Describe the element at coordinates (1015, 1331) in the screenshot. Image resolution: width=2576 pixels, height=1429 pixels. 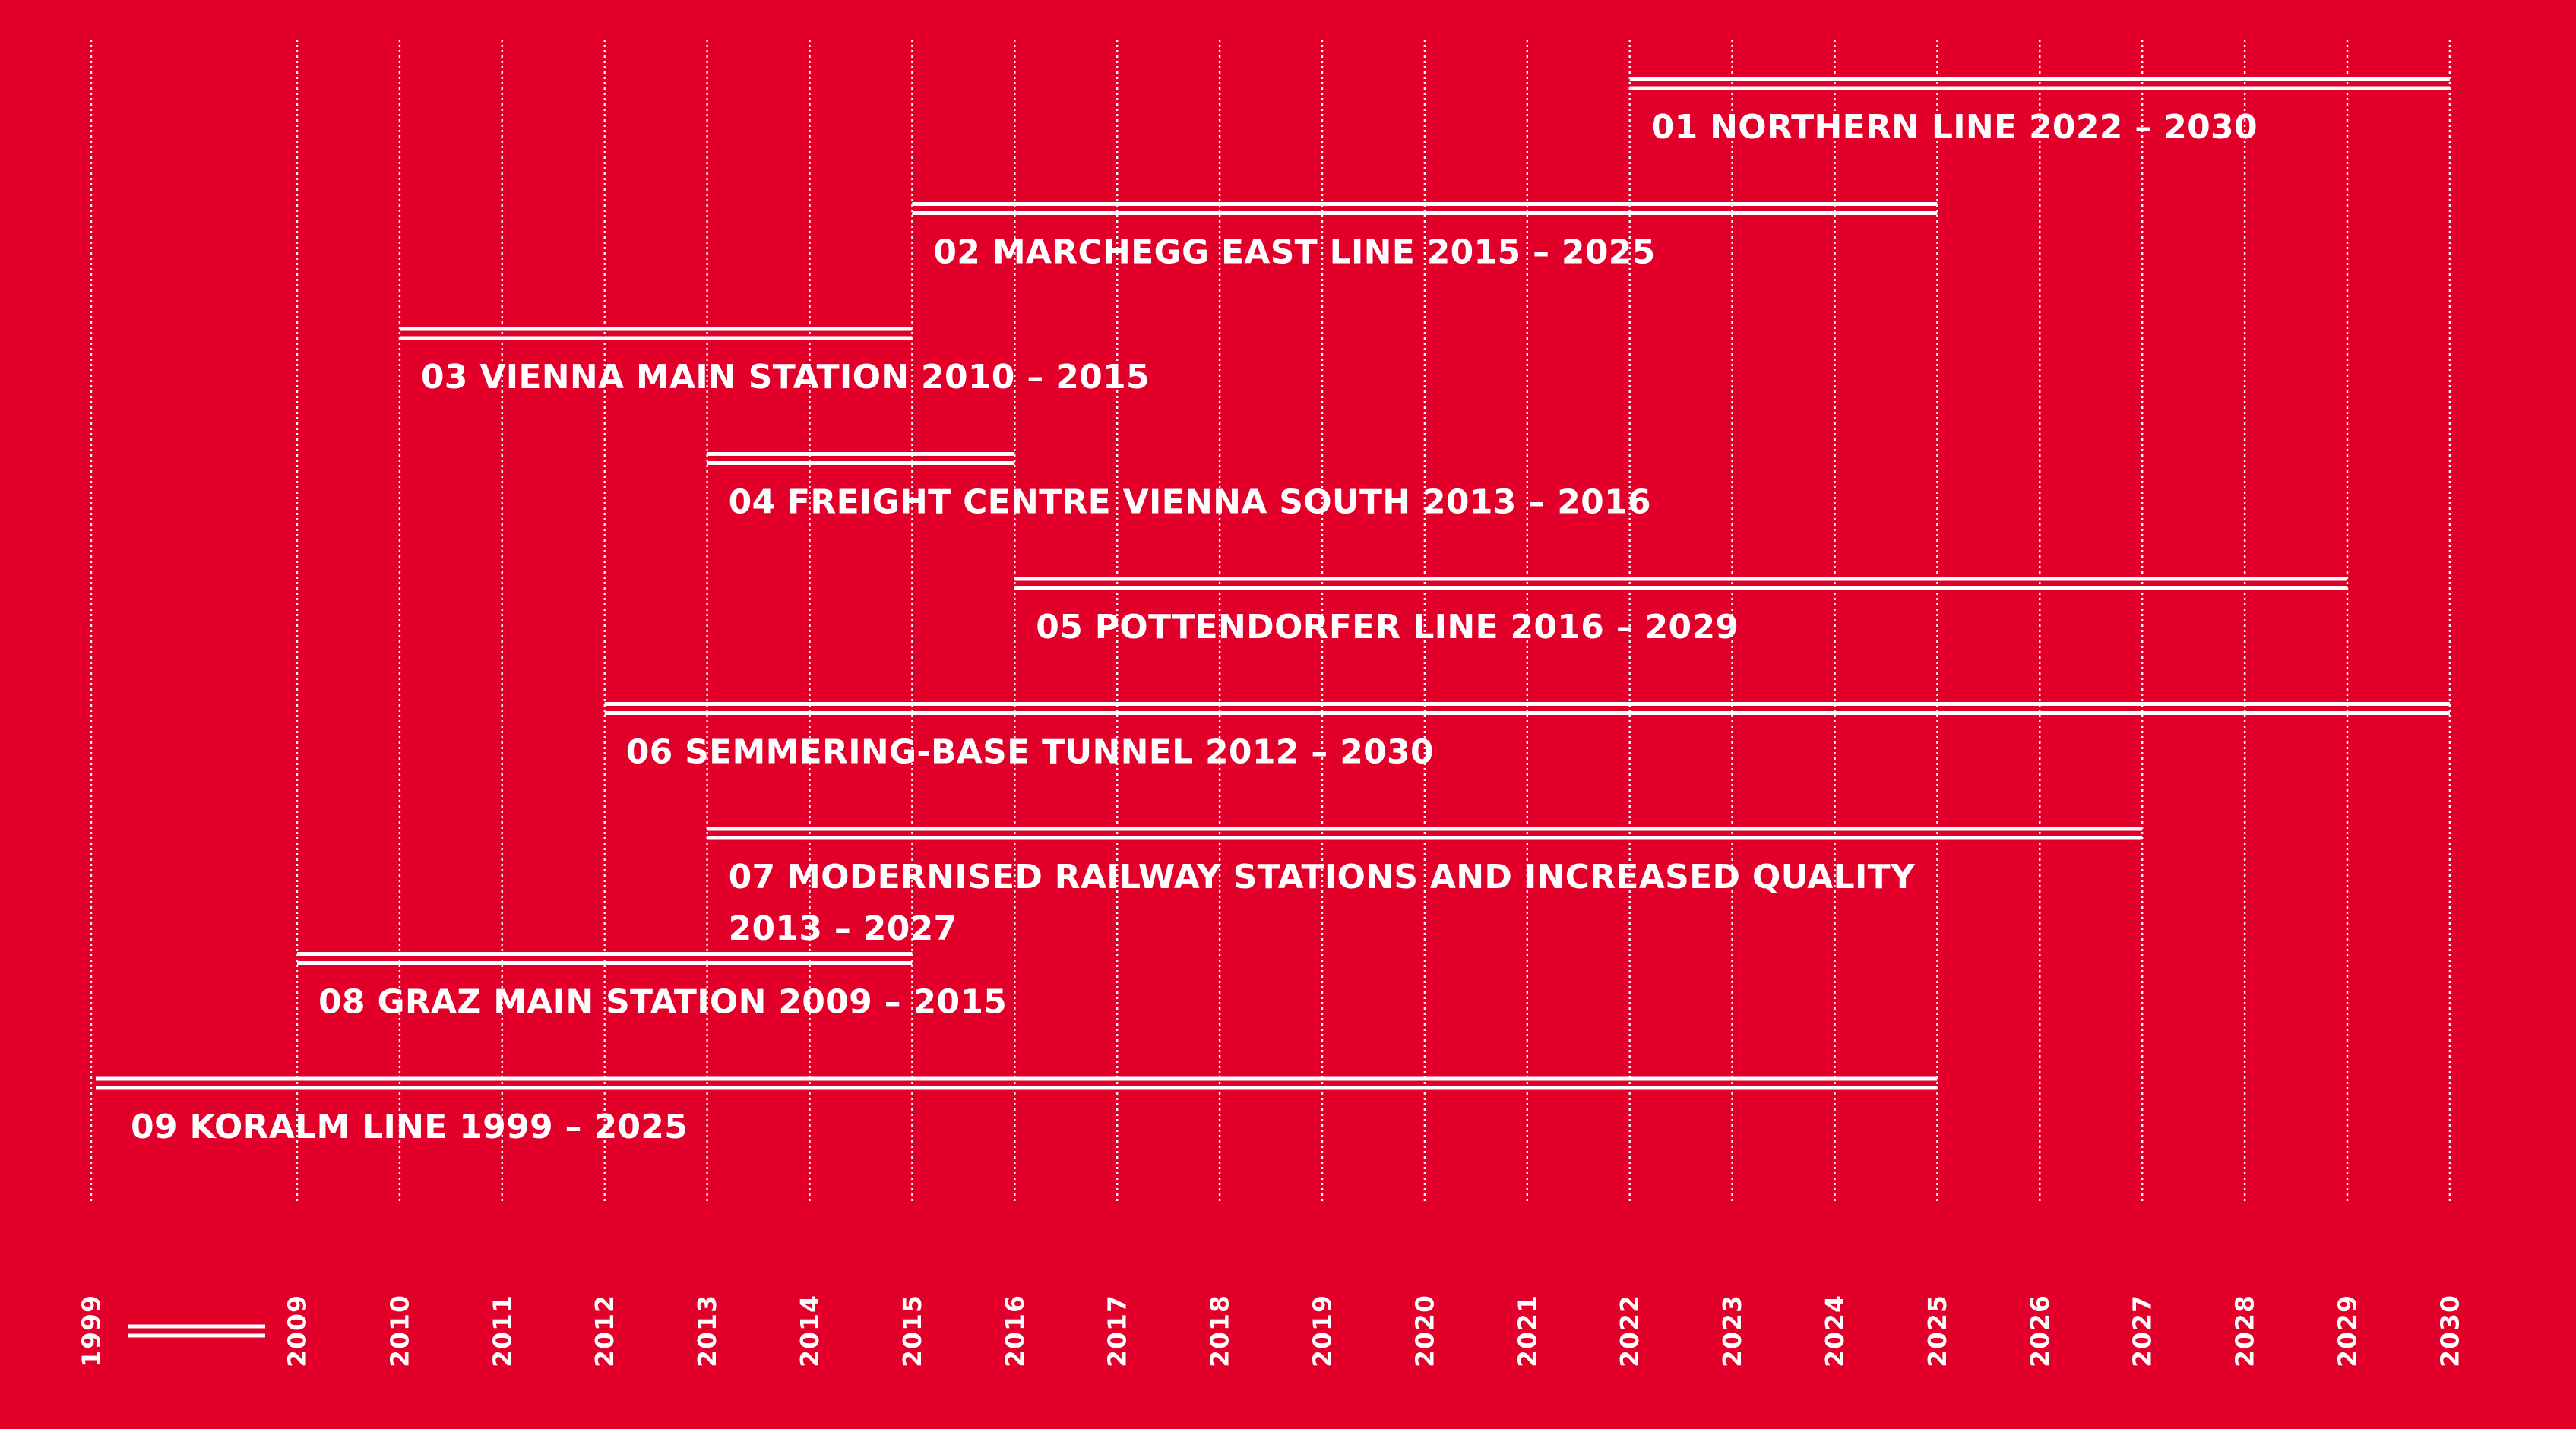
I see `tick-label-2016: 2016` at that location.